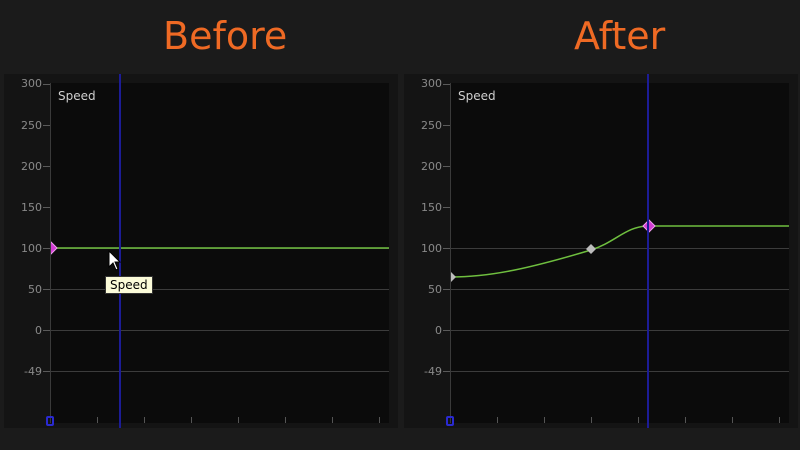 Image resolution: width=800 pixels, height=450 pixels. Describe the element at coordinates (115, 260) in the screenshot. I see `mouse-cursor-icon` at that location.